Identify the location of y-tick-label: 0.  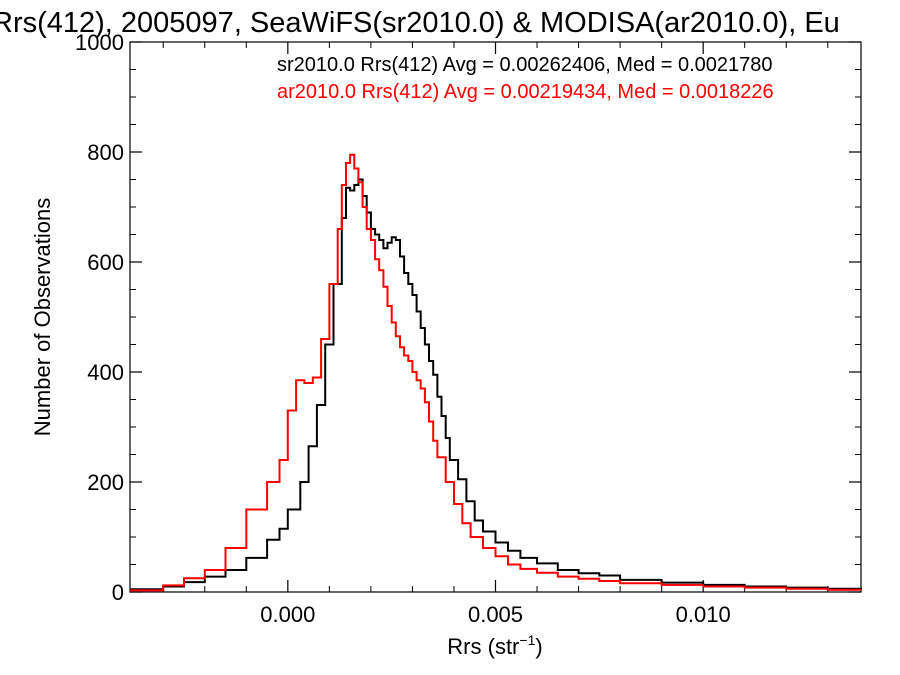
(118, 592).